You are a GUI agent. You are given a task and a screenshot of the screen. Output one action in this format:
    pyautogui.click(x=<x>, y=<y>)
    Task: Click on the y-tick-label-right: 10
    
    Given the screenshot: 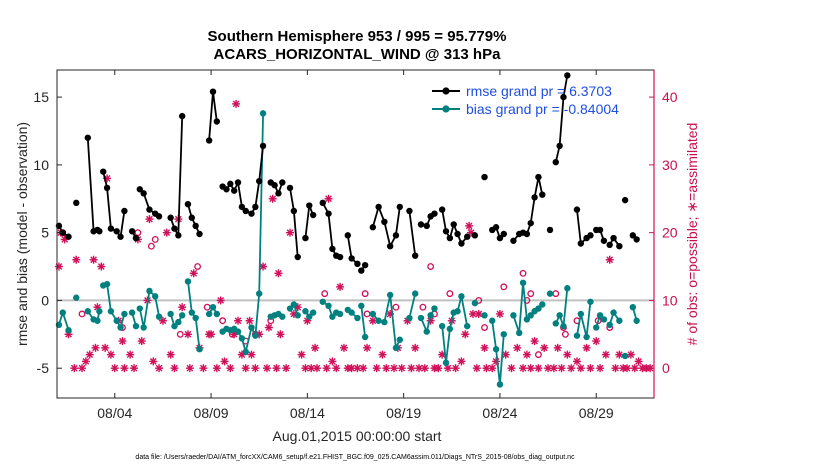 What is the action you would take?
    pyautogui.click(x=670, y=300)
    